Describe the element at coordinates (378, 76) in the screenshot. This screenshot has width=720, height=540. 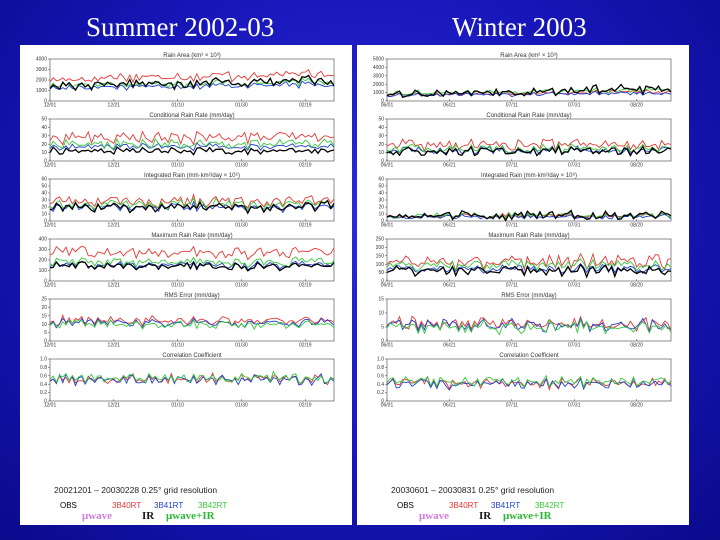
I see `y-tick-label: 3000` at that location.